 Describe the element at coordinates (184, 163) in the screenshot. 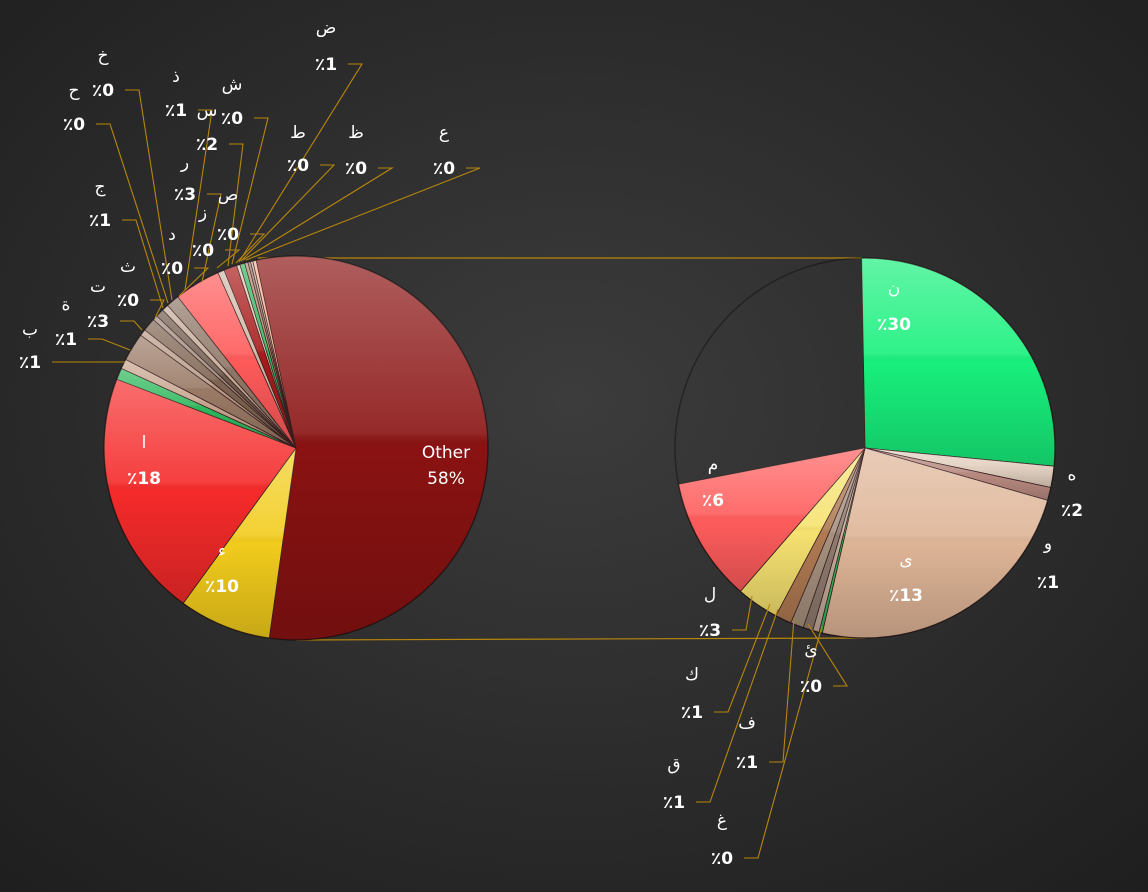

I see `main-pie-label-name-11: ر` at that location.